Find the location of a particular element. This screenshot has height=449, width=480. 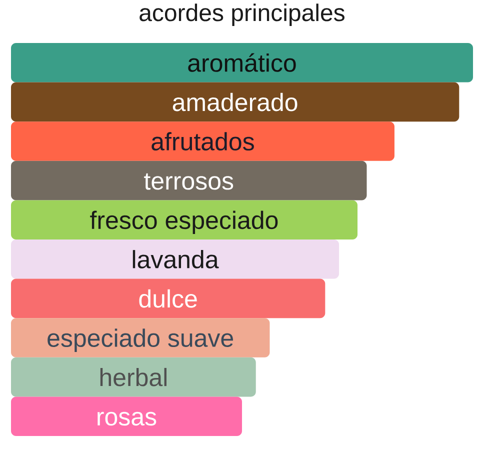

y-tick-label: afrutados is located at coordinates (203, 141).